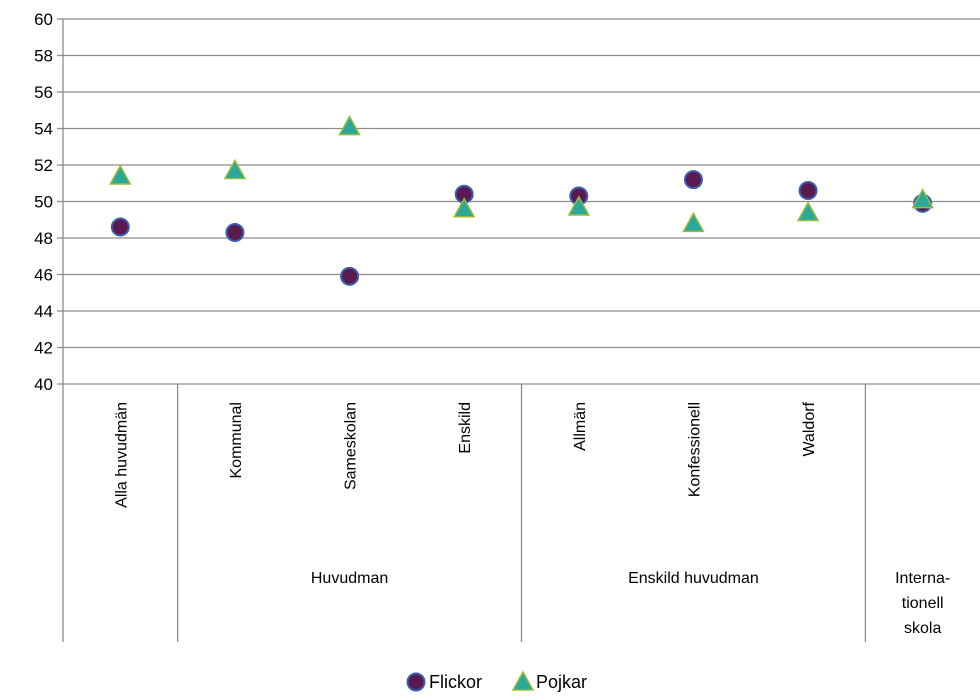  What do you see at coordinates (43, 311) in the screenshot?
I see `y-tick-label: 44` at bounding box center [43, 311].